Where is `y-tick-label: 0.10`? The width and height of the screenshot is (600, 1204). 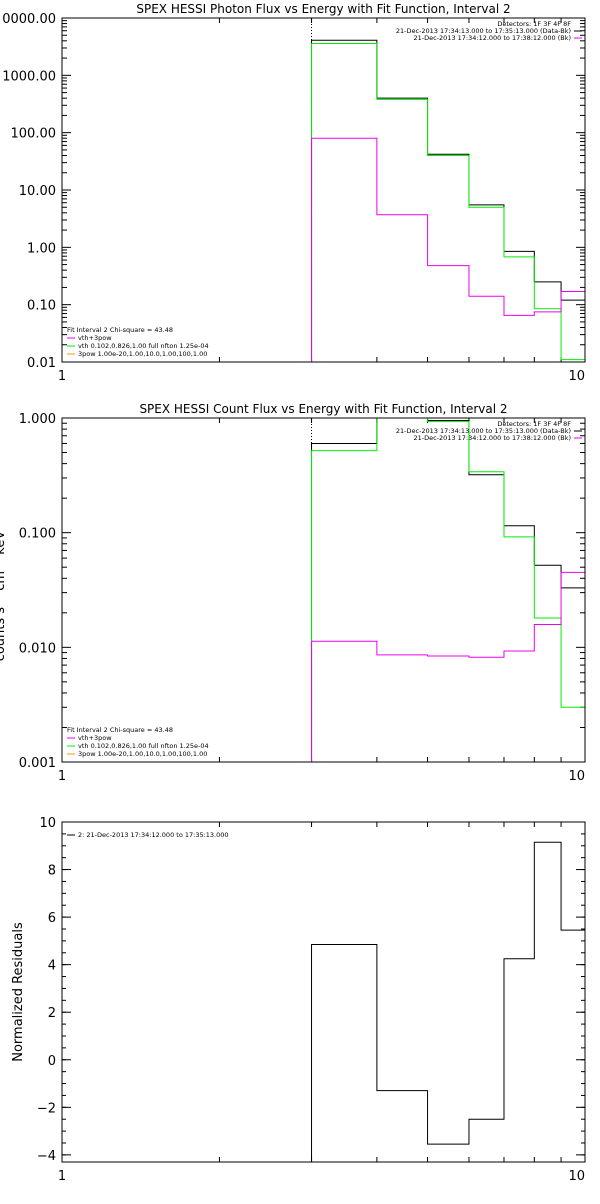
y-tick-label: 0.10 is located at coordinates (41, 306).